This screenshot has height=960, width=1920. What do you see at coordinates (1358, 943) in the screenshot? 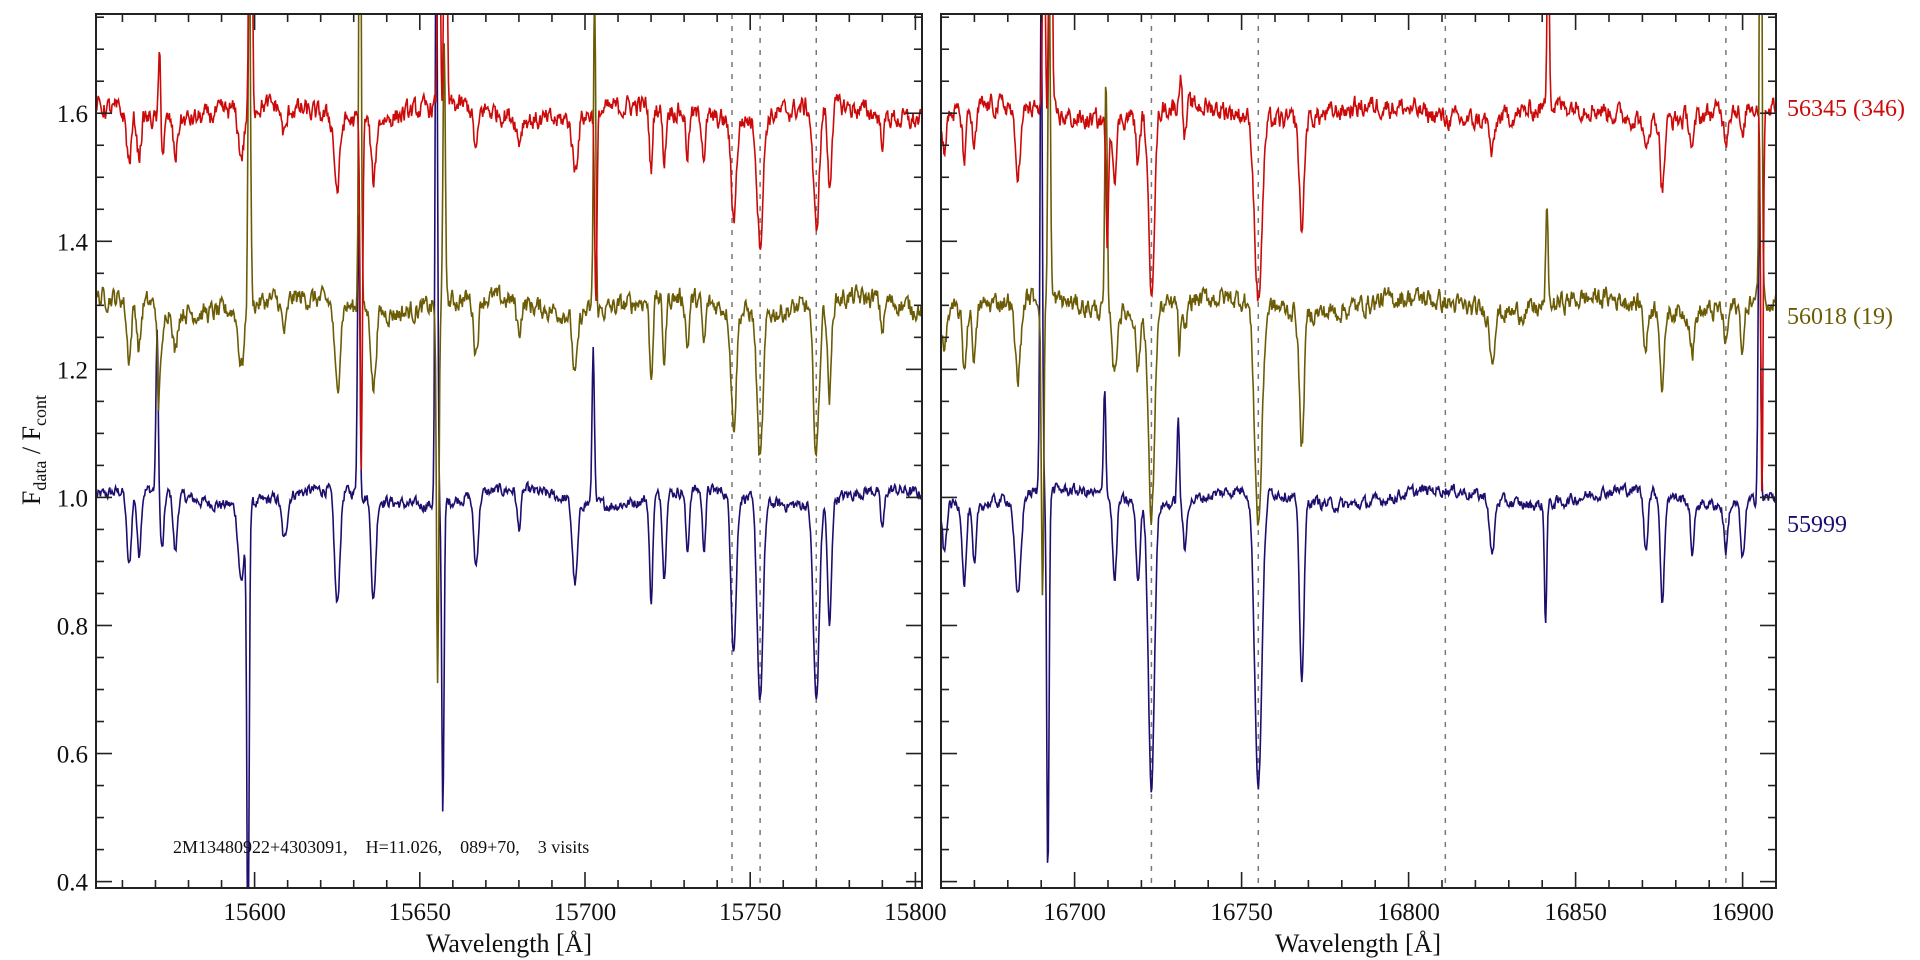
I see `x-axis-title-right: Wavelength [Å]` at bounding box center [1358, 943].